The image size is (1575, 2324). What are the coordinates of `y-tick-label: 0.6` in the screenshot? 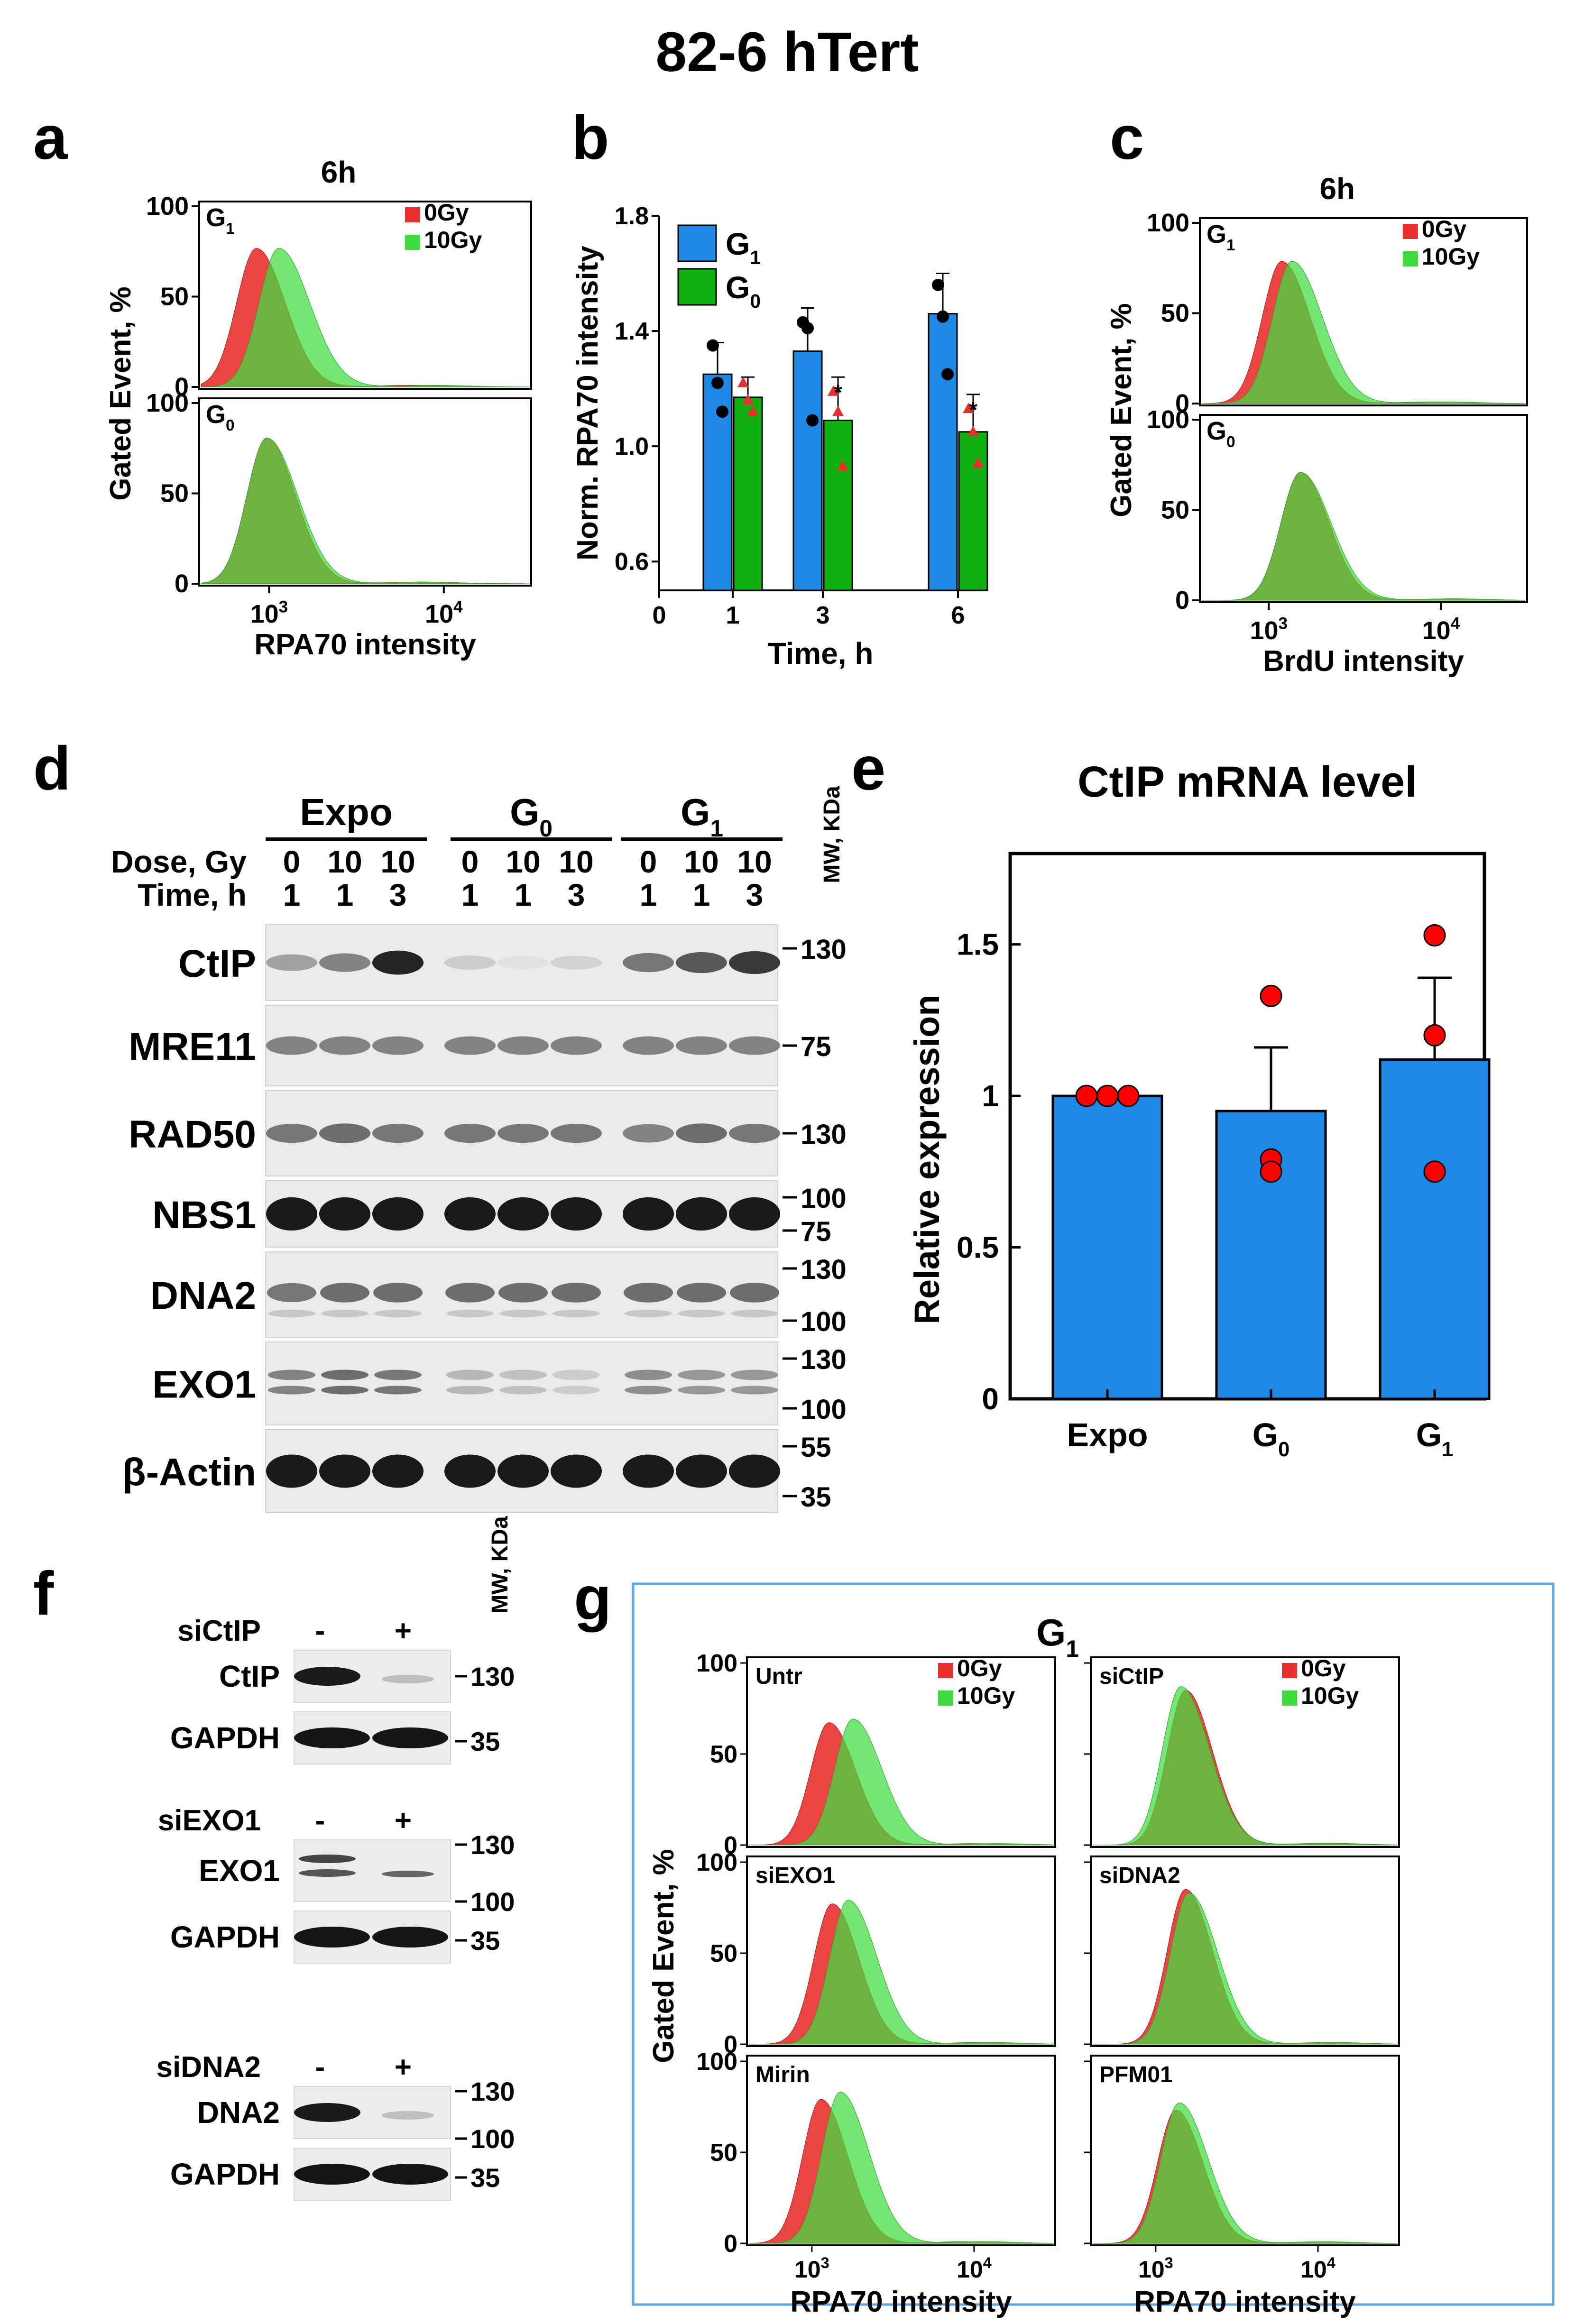 It's located at (632, 562).